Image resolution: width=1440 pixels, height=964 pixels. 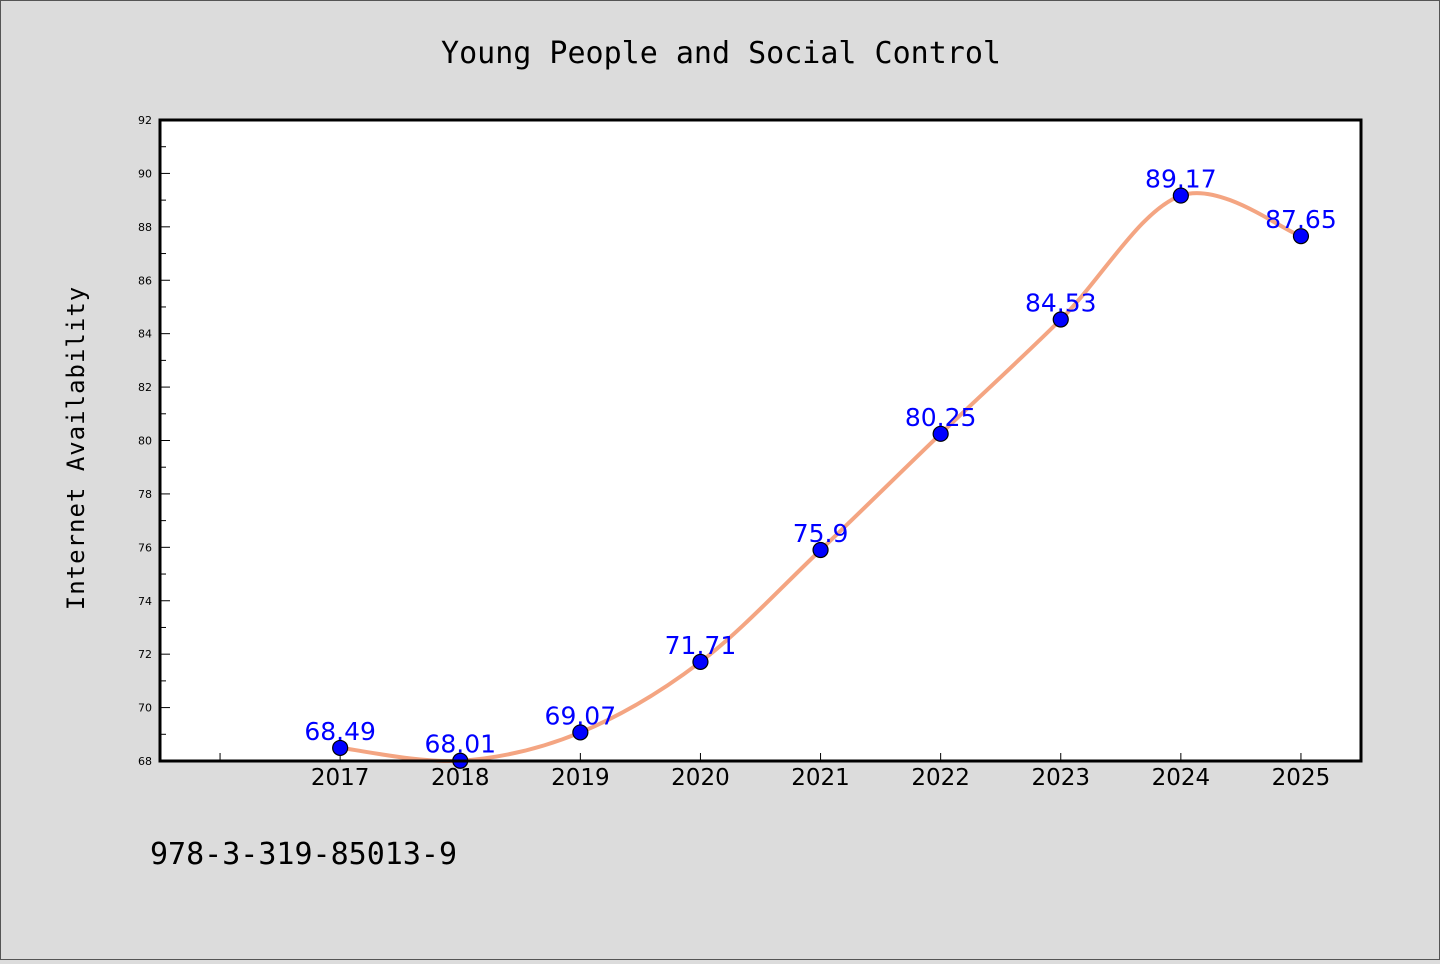 I want to click on y-tick-label: 90, so click(x=145, y=173).